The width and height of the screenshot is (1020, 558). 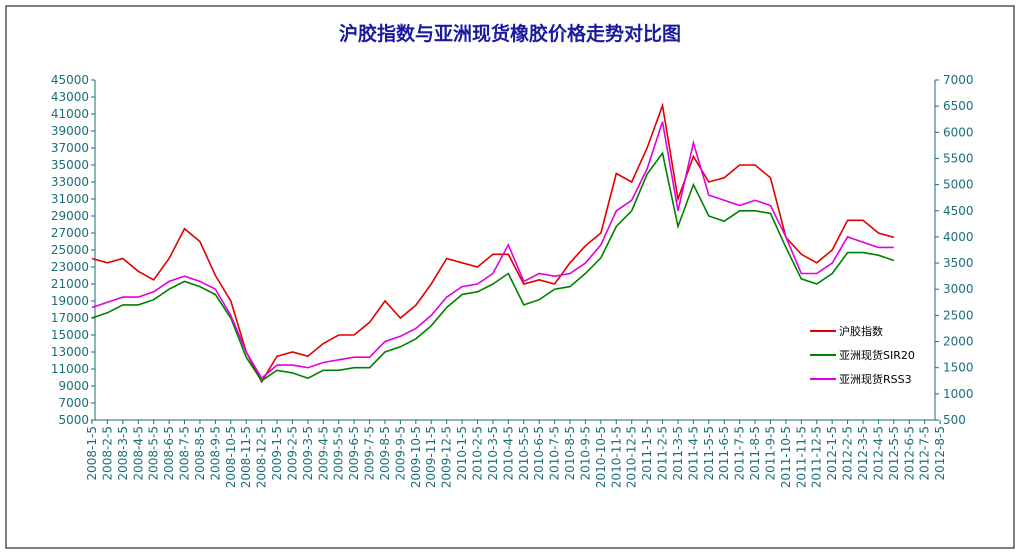 I want to click on x-tick-label: 2011-8-5, so click(x=755, y=453).